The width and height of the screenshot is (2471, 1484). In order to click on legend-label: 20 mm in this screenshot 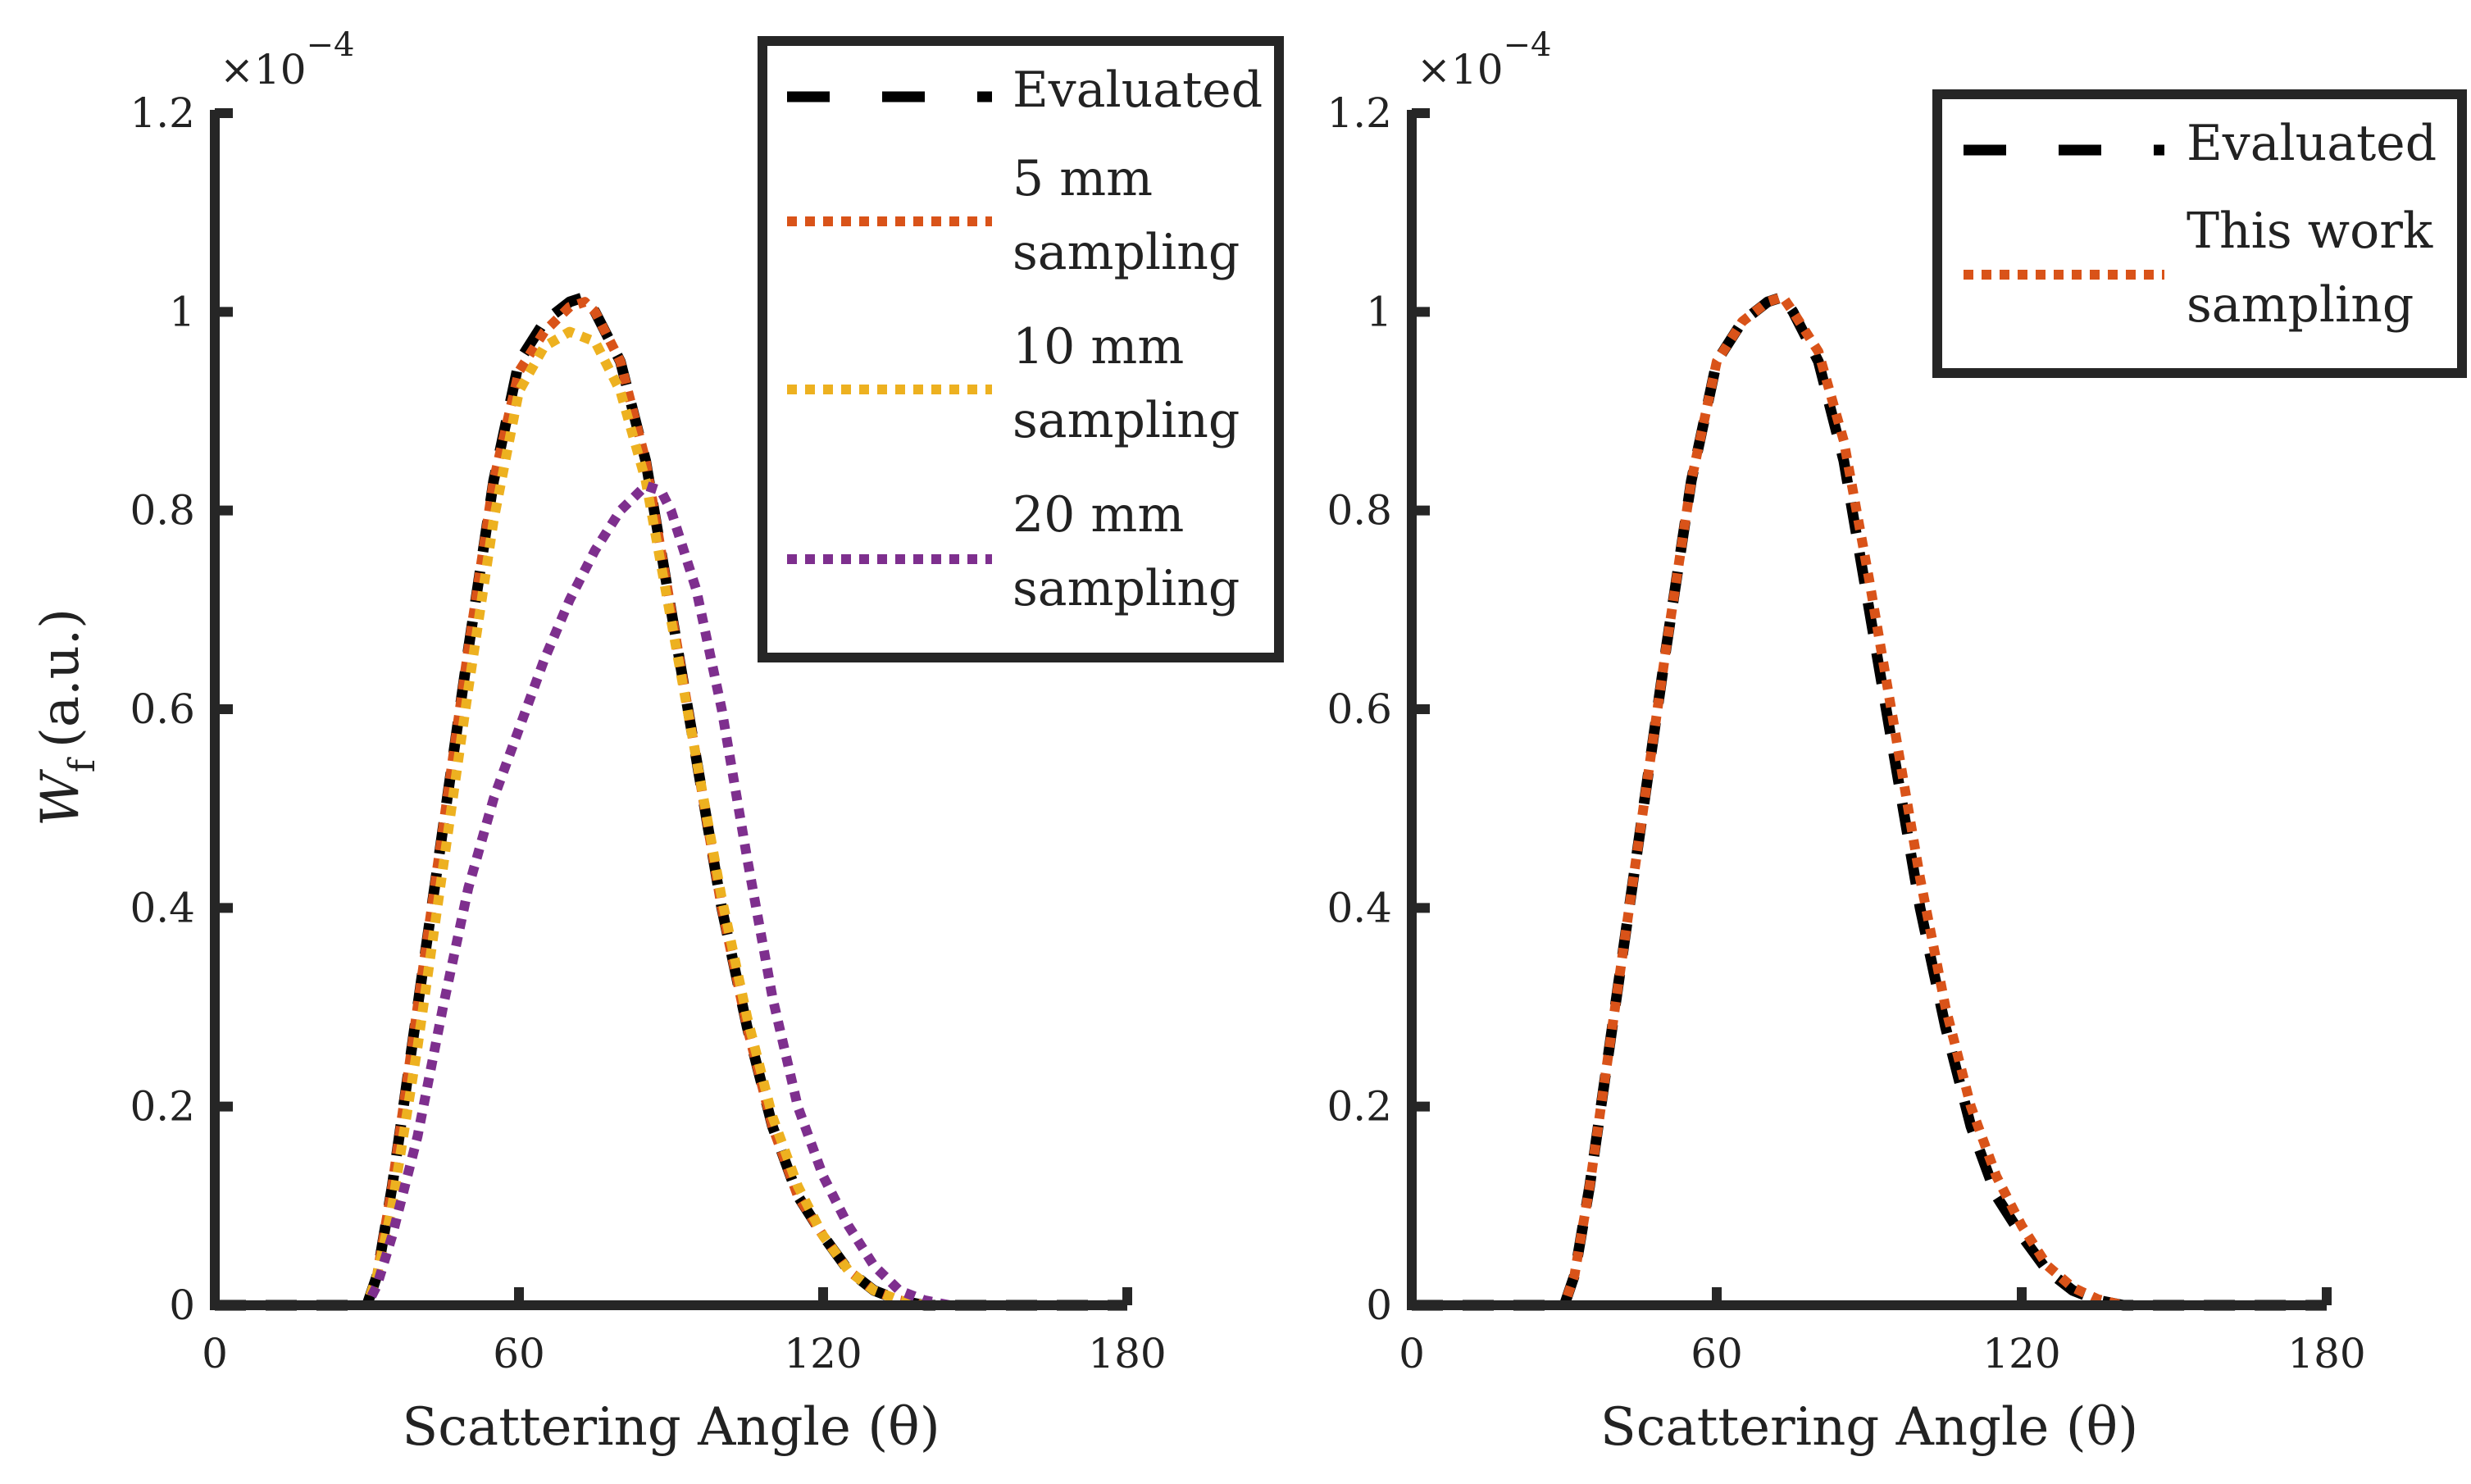, I will do `click(1098, 515)`.